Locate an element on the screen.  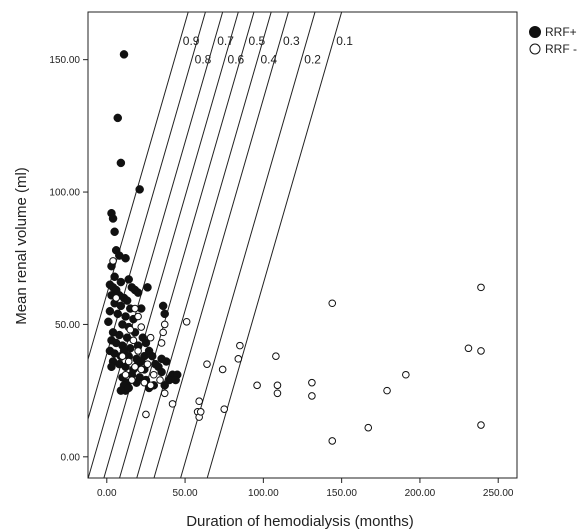
x-tick-label: 0.00 is located at coordinates (107, 493).